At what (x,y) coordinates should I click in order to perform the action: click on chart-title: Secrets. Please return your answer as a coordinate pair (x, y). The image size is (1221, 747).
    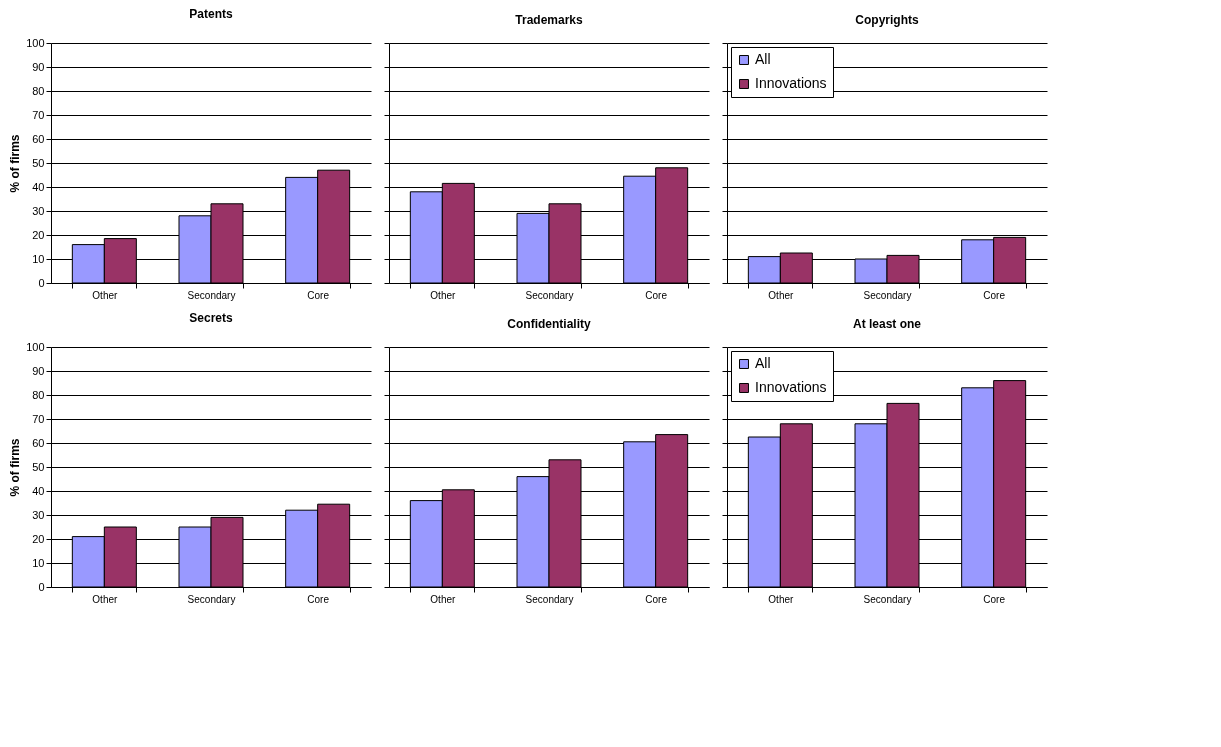
    Looking at the image, I should click on (211, 318).